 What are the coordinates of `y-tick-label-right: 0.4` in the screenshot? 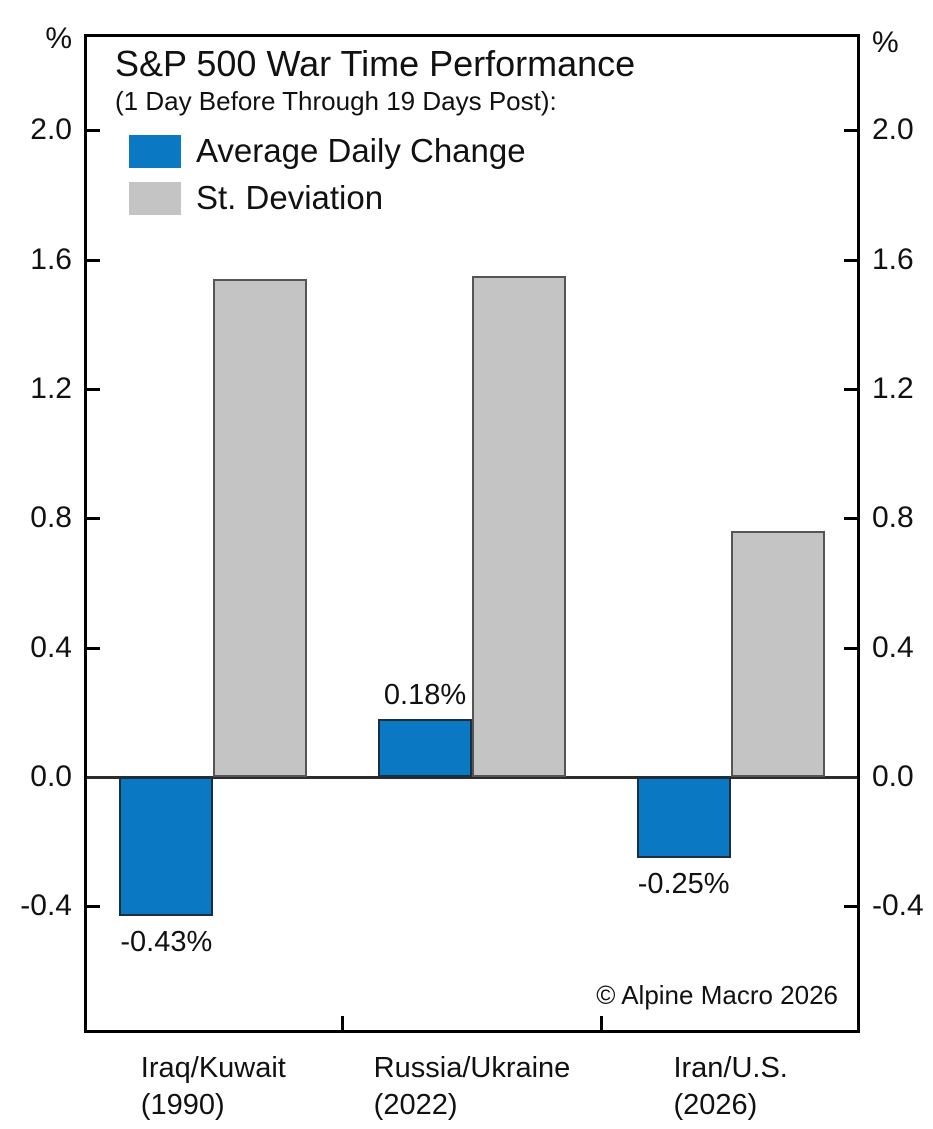 It's located at (893, 647).